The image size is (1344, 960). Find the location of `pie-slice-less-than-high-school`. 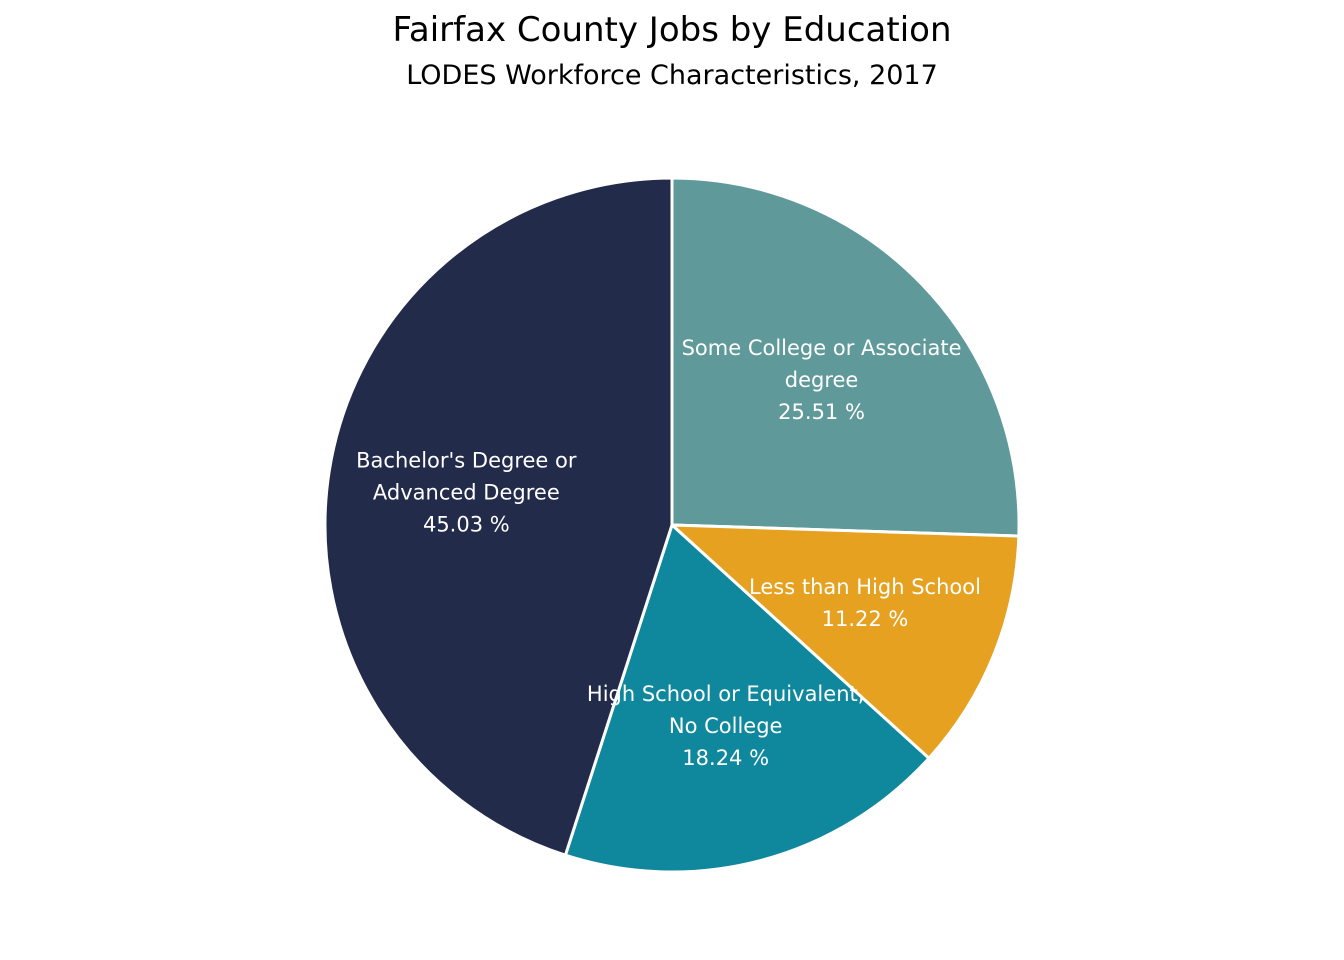

pie-slice-less-than-high-school is located at coordinates (845, 641).